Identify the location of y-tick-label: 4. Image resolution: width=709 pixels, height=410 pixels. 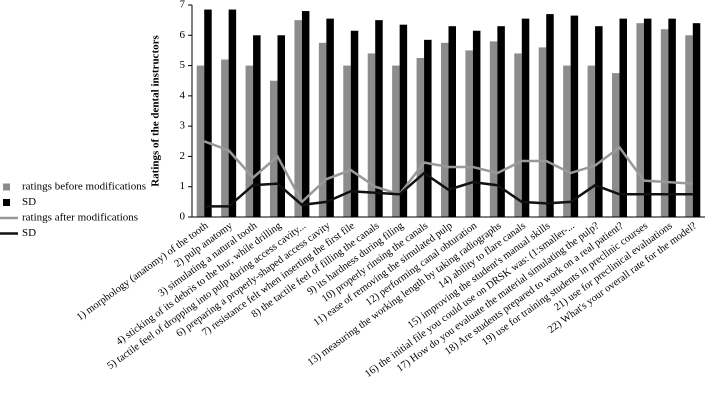
(183, 95).